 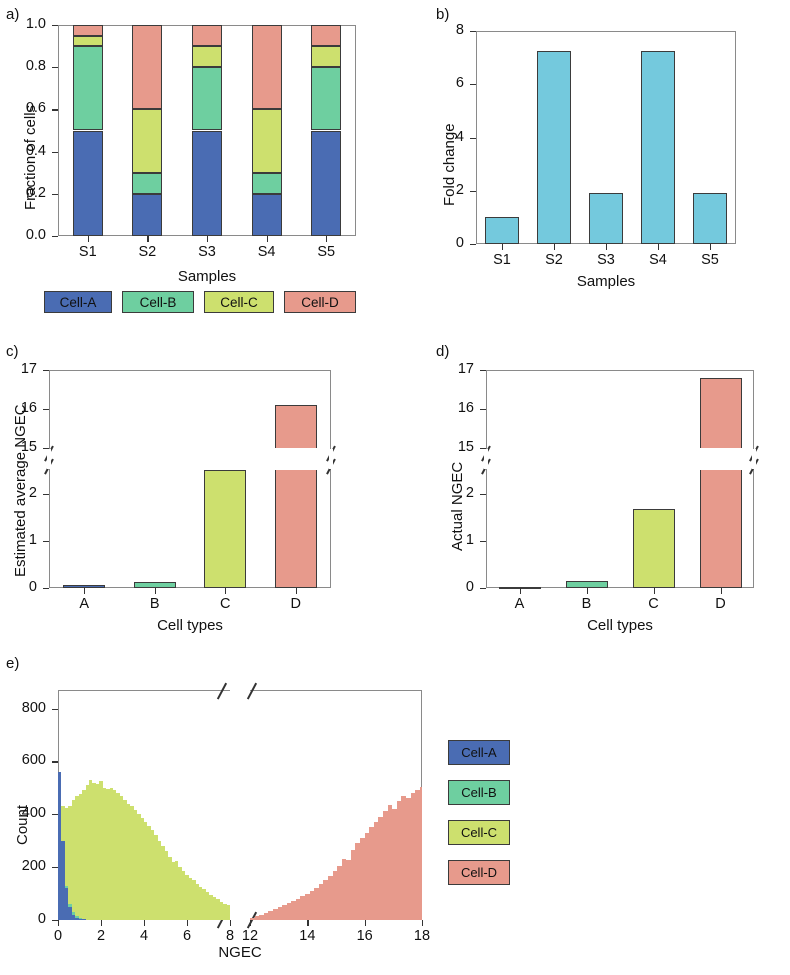 I want to click on legend-e-item-Cell-D: Cell-D, so click(x=479, y=872).